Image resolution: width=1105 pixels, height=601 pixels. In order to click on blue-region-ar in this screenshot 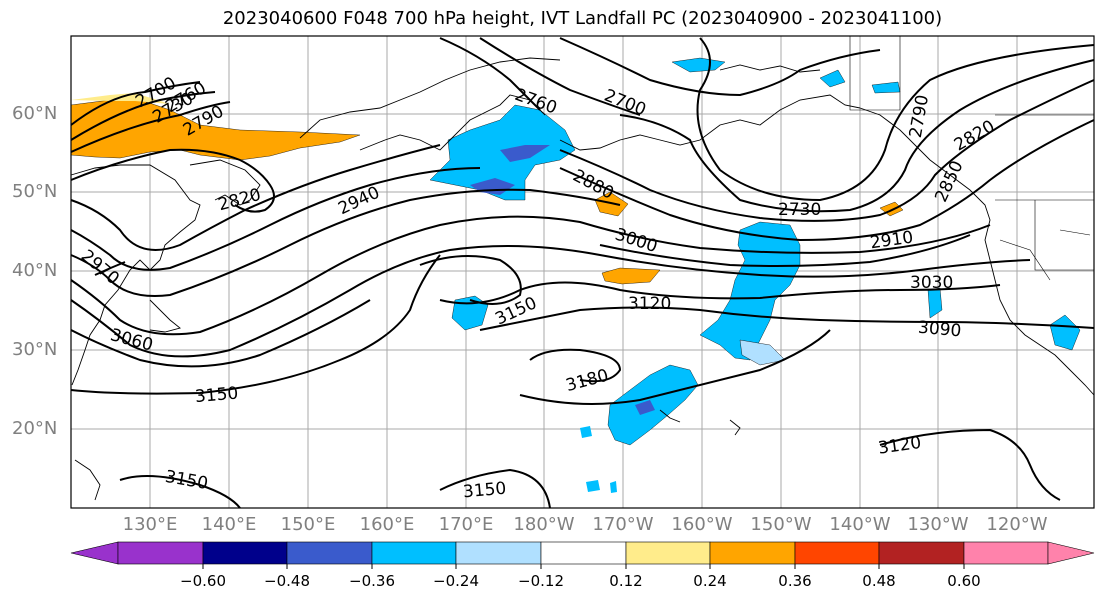, I will do `click(750, 291)`.